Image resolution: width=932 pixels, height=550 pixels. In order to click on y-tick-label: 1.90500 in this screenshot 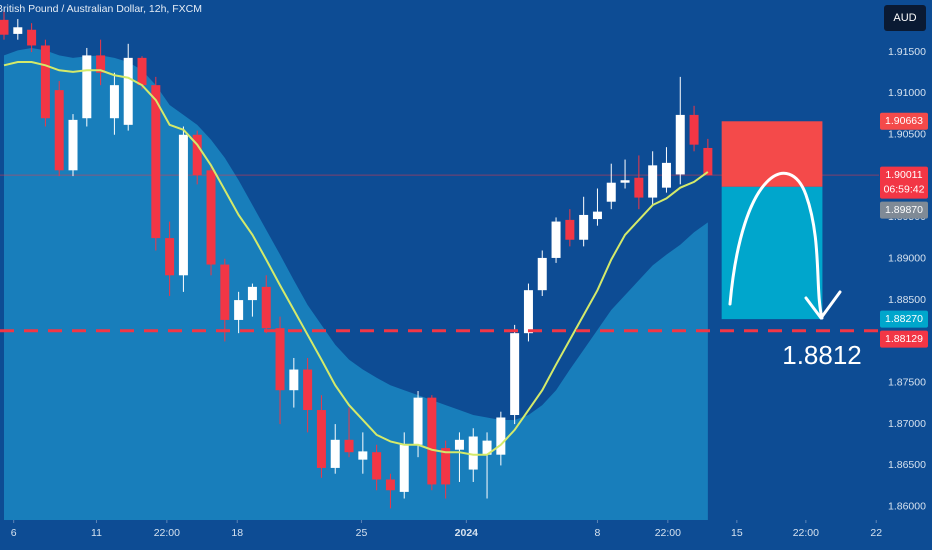, I will do `click(907, 135)`.